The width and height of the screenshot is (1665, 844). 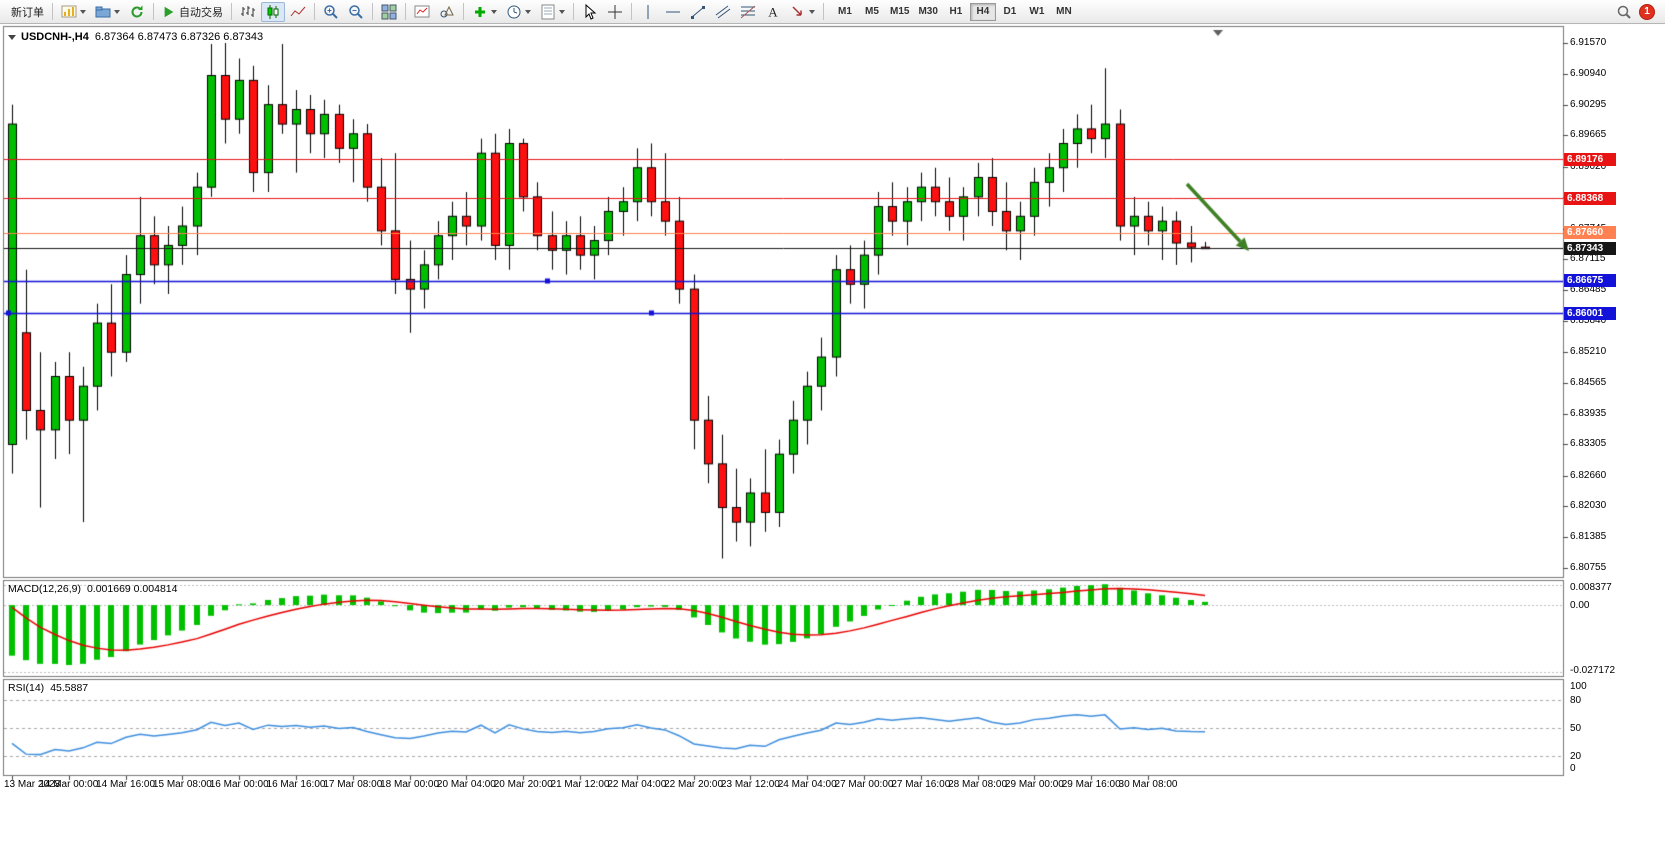 I want to click on channel-button, so click(x=723, y=12).